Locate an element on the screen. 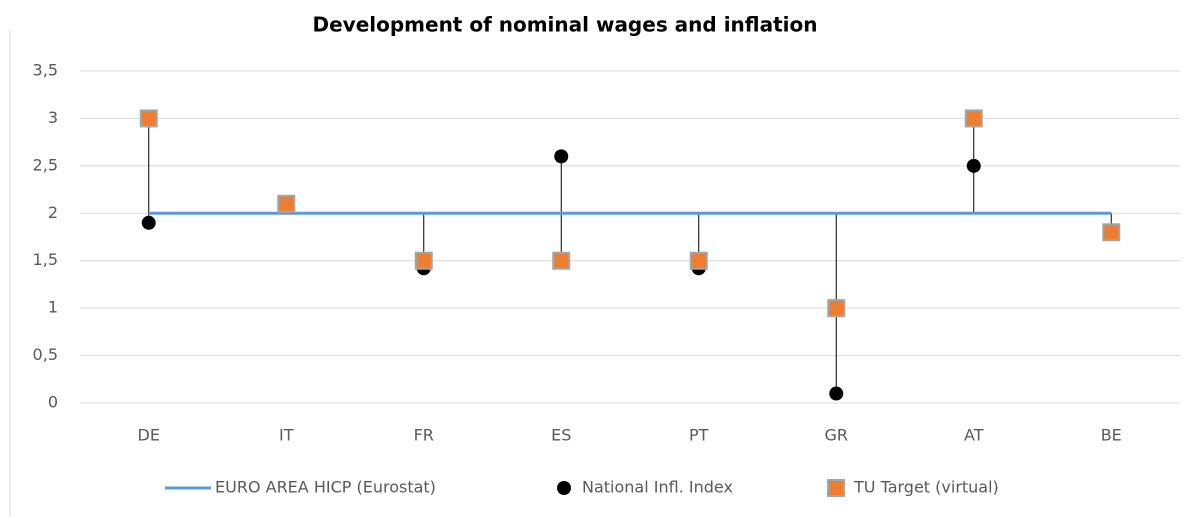 The image size is (1203, 517). x-tick-label: ES is located at coordinates (561, 435).